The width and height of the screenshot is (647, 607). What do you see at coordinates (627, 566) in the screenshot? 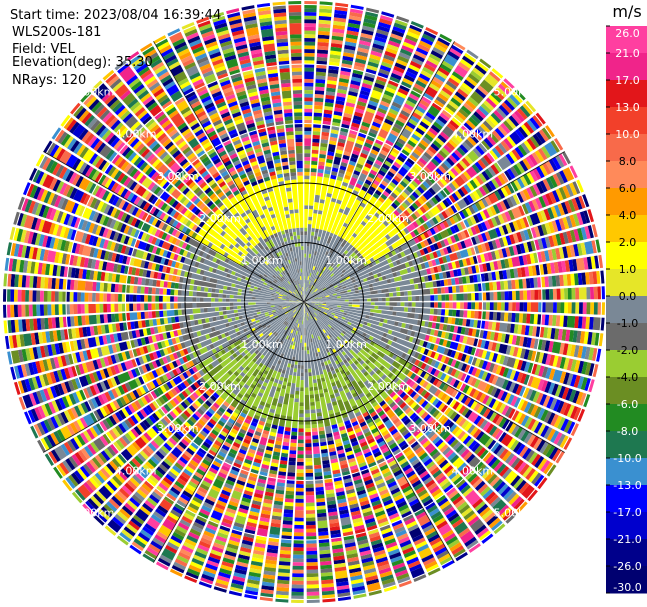
I see `colorbar-tick-label: -26.0` at bounding box center [627, 566].